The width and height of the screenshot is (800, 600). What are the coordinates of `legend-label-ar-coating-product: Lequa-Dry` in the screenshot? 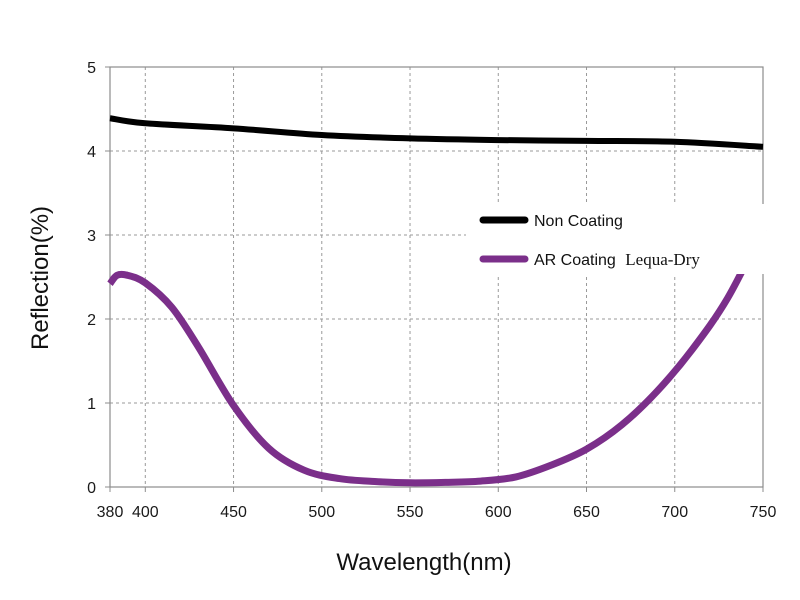 It's located at (662, 259).